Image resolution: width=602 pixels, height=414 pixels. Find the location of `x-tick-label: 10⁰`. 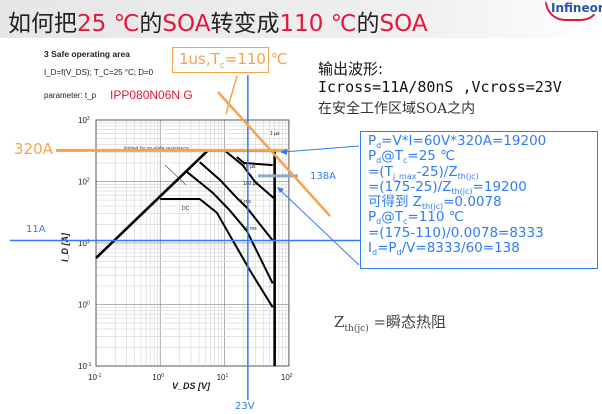

x-tick-label: 10⁰ is located at coordinates (158, 377).